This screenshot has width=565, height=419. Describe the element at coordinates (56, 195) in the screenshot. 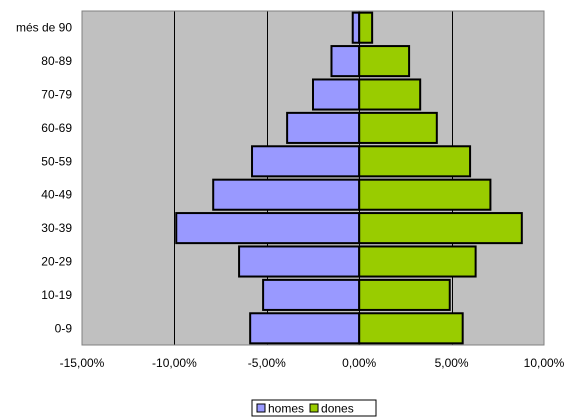

I see `y-tick-label: 40-49` at that location.